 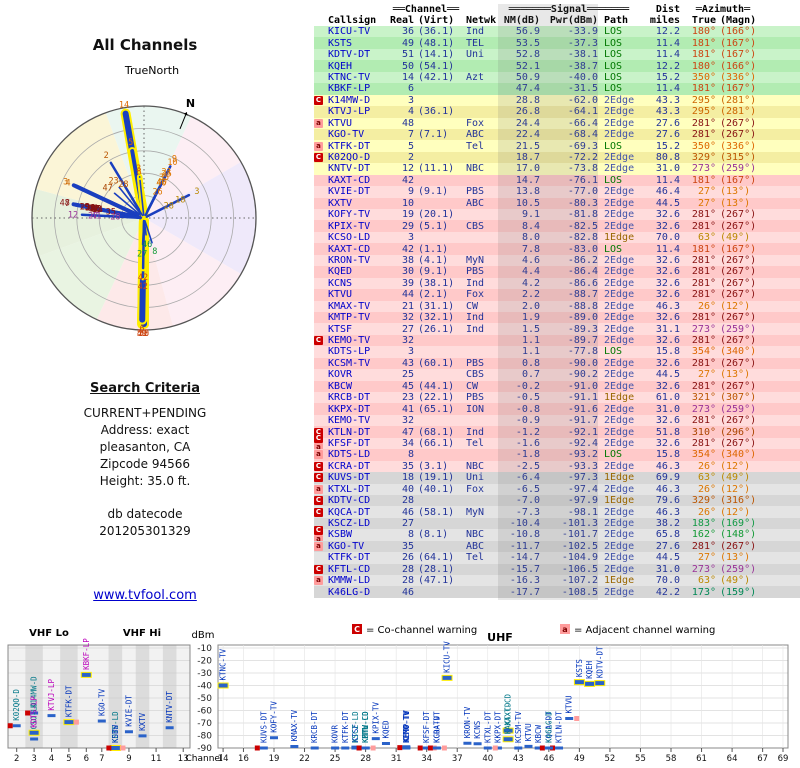 I want to click on adjacent-channel-legend-text: = Adjacent channel warning, so click(x=644, y=630).